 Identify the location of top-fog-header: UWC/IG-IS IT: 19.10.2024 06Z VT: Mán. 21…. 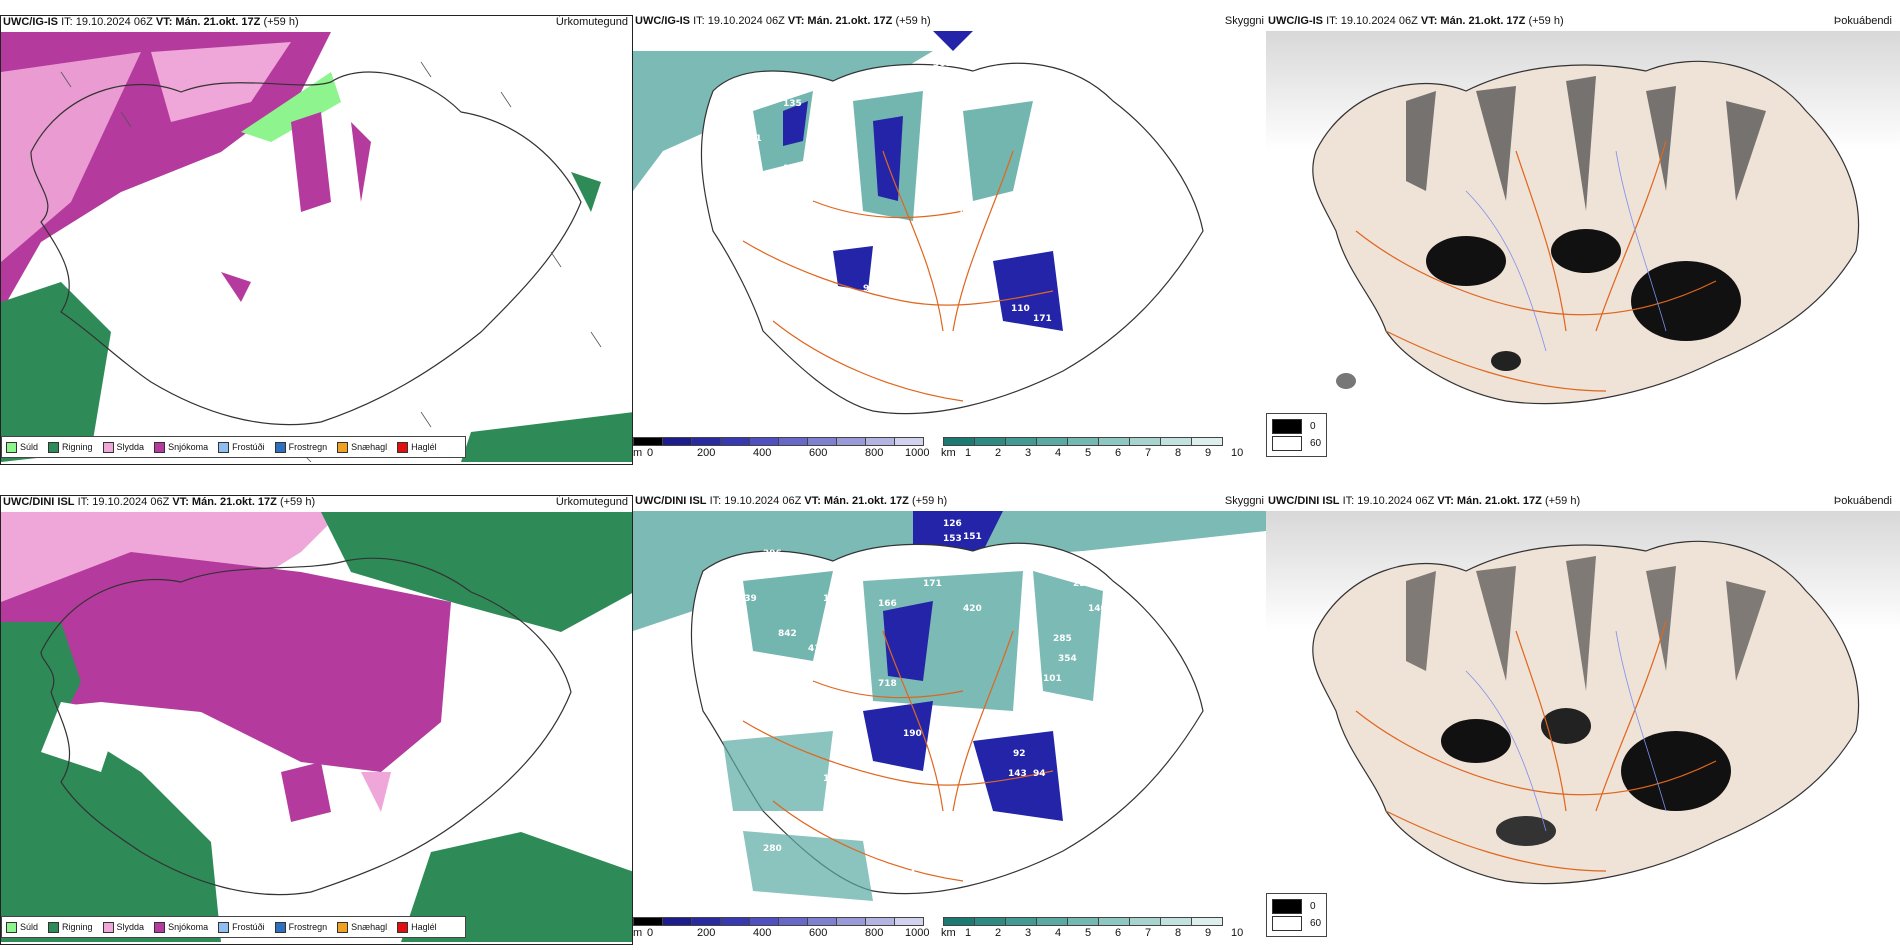
(1416, 21).